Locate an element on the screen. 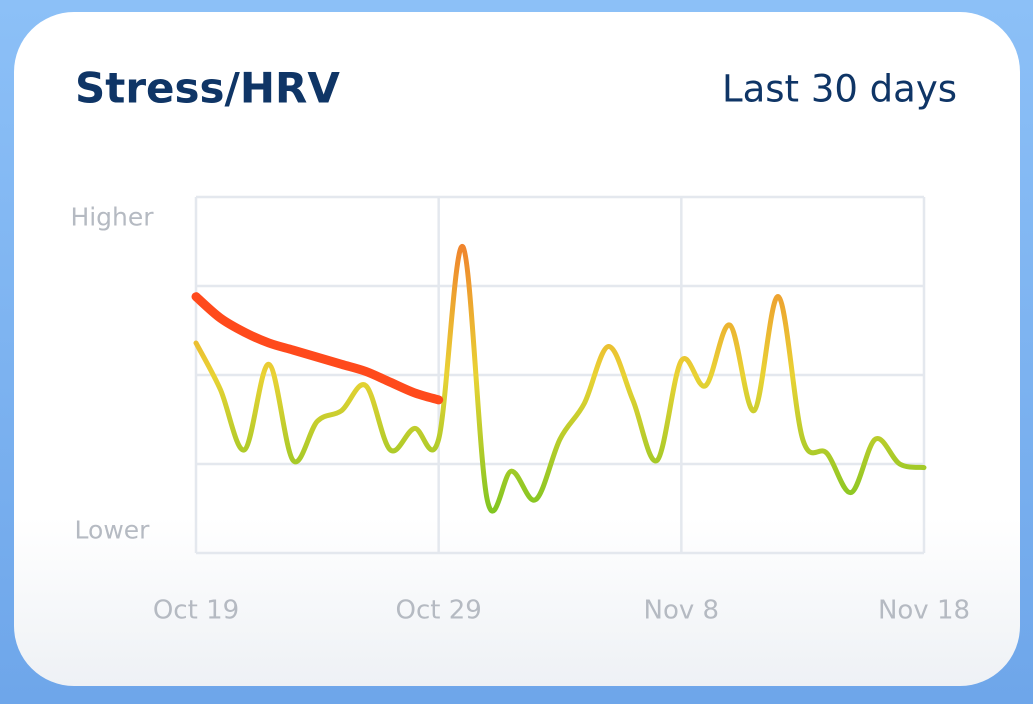  data-line is located at coordinates (317, 348).